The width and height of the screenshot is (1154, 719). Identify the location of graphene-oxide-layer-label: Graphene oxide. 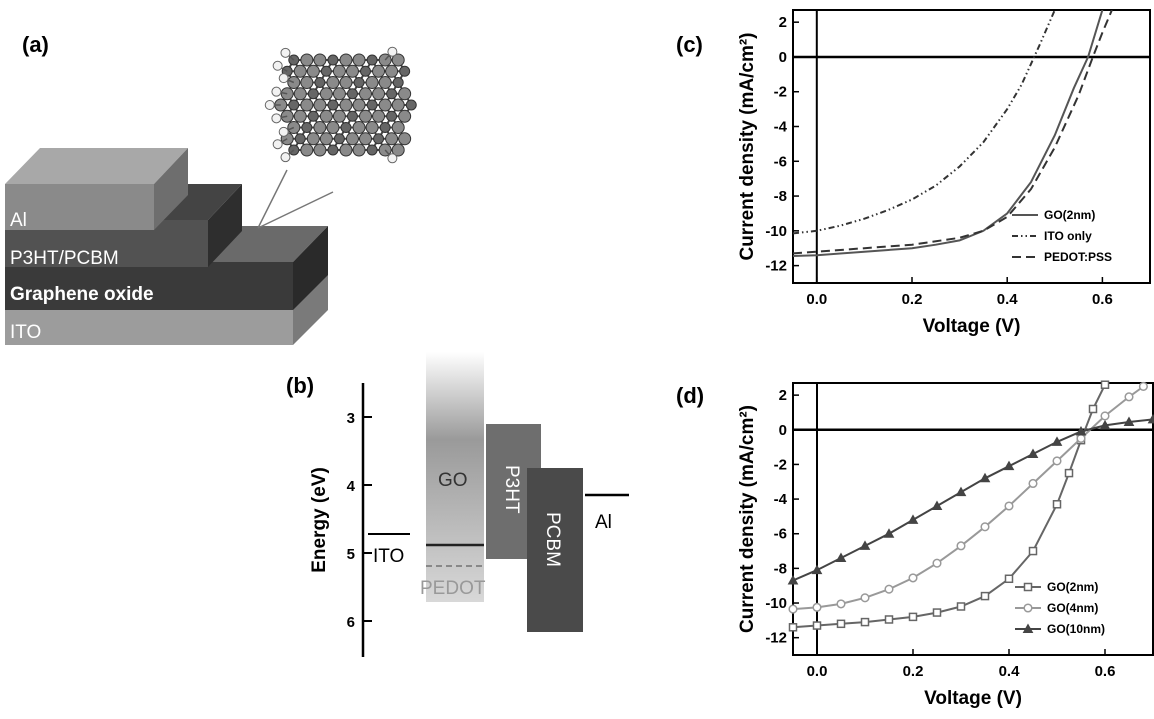
(82, 294).